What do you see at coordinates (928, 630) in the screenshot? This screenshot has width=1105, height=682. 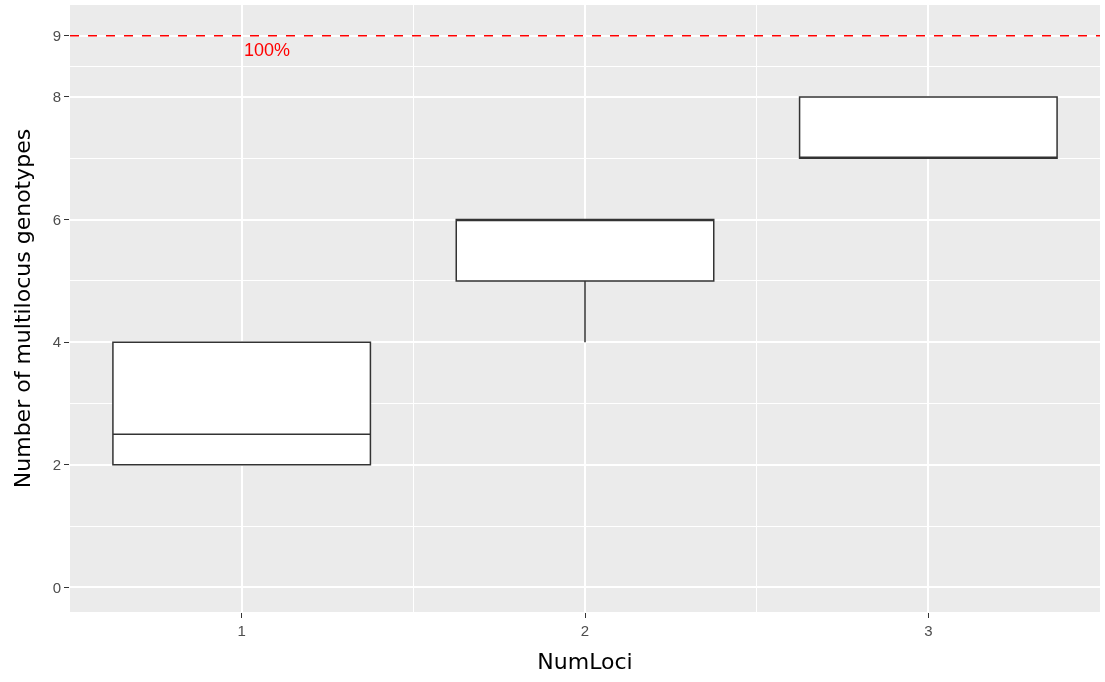 I see `x-tick-label: 3` at bounding box center [928, 630].